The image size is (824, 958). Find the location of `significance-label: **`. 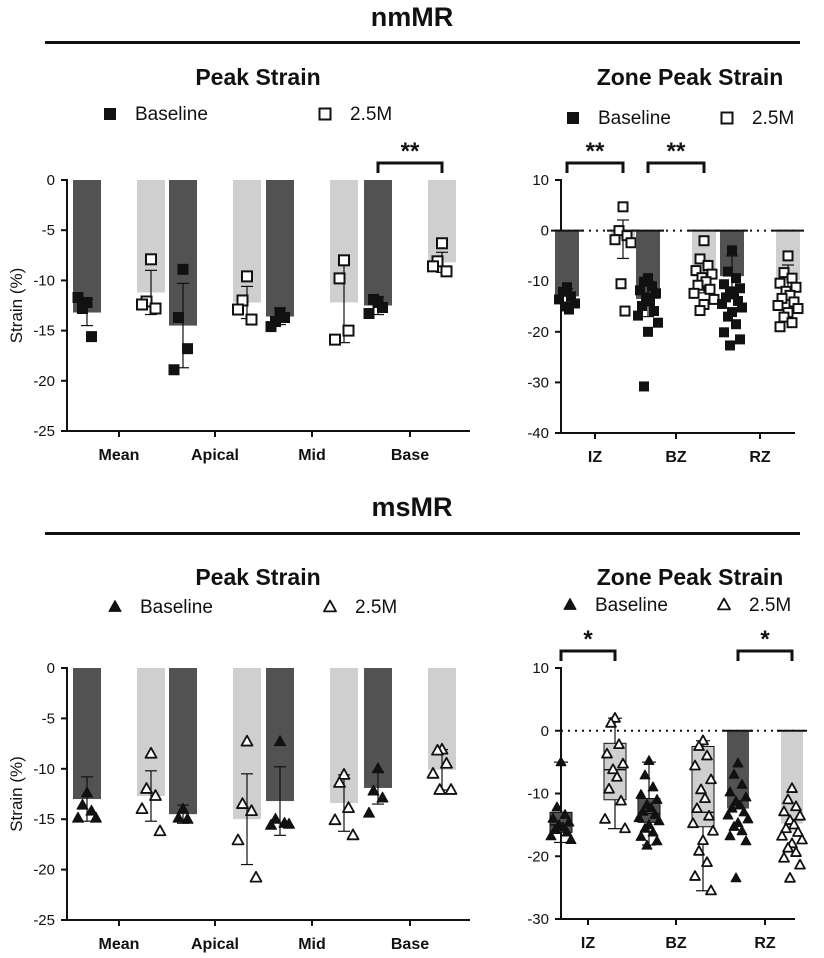

significance-label: ** is located at coordinates (595, 151).